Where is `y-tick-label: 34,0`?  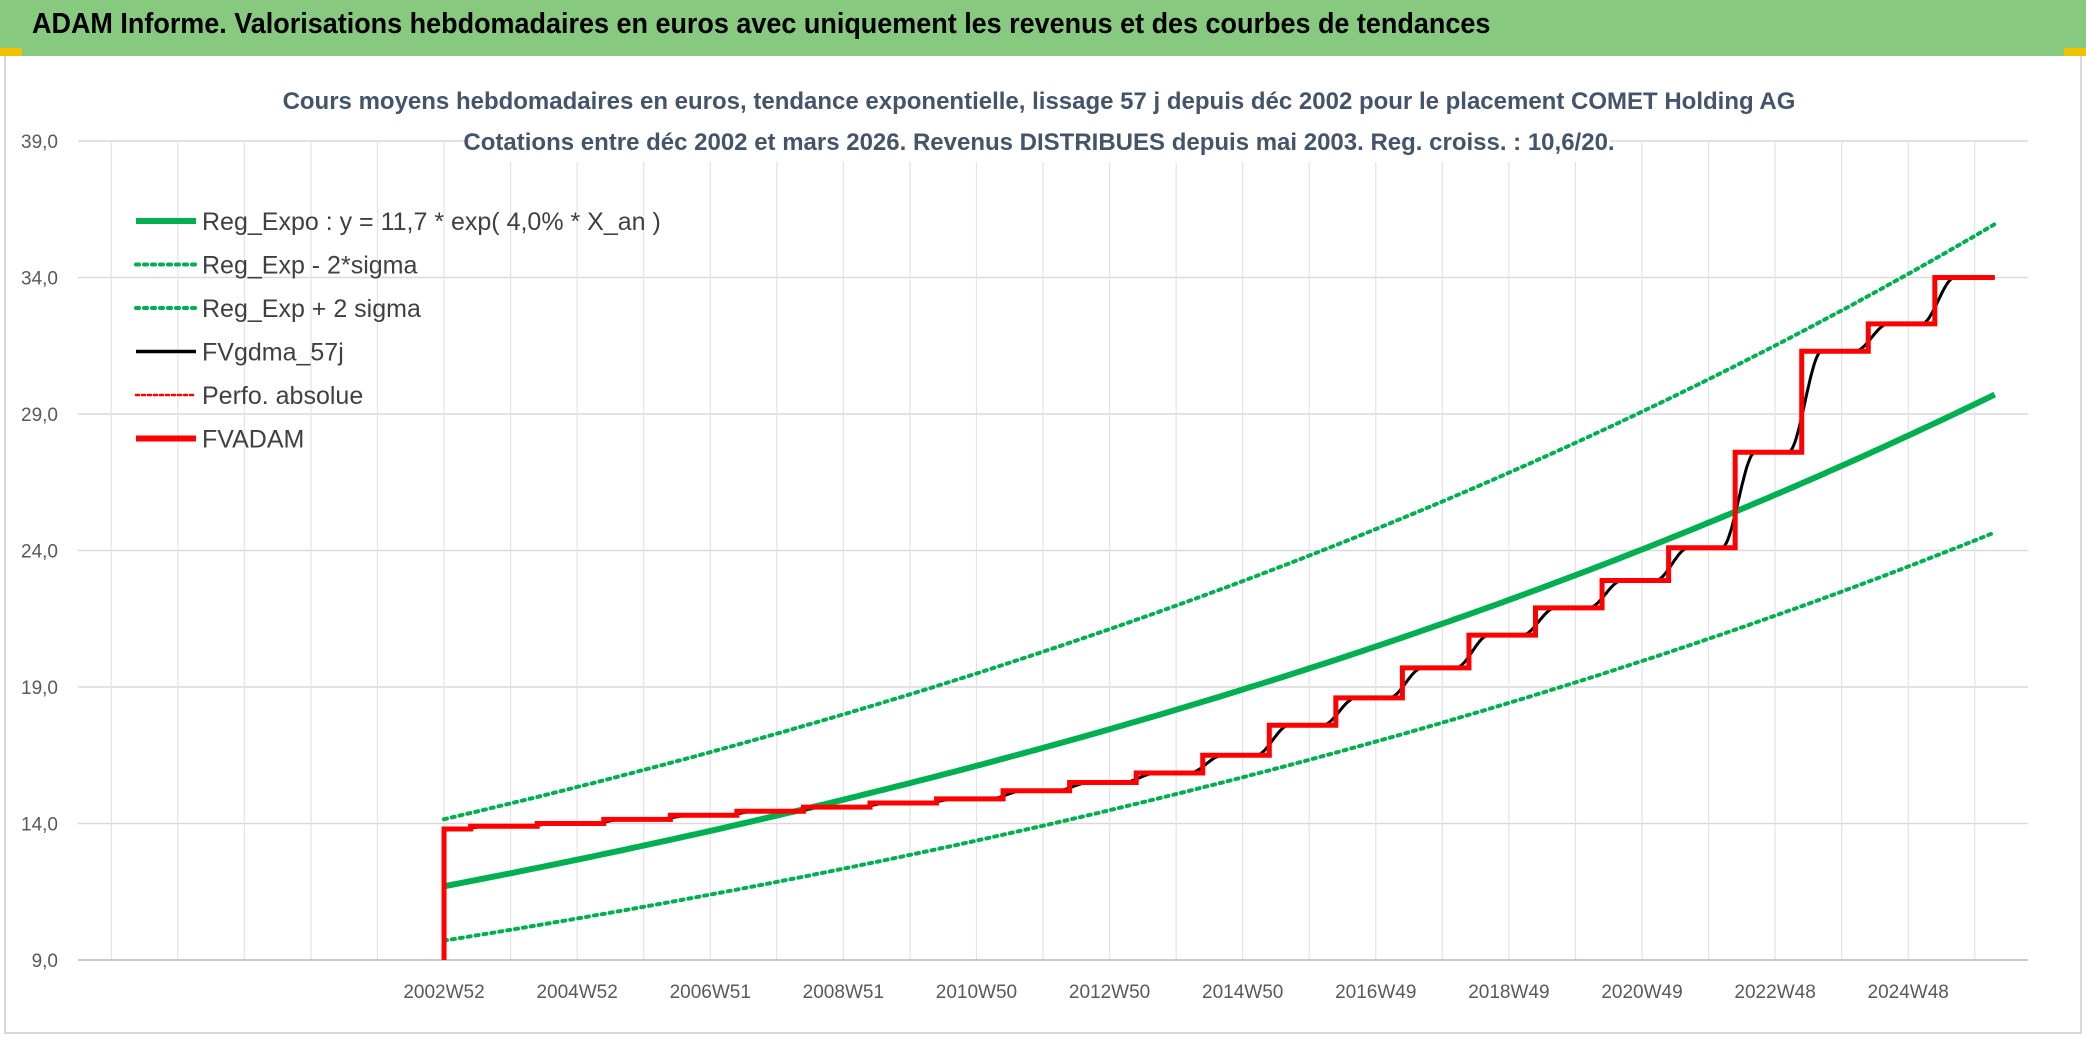
y-tick-label: 34,0 is located at coordinates (39, 279).